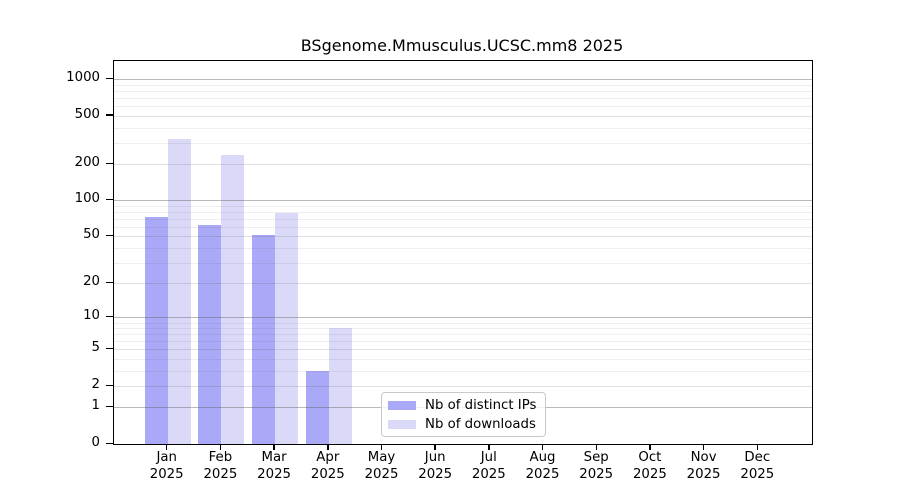 The image size is (900, 500). What do you see at coordinates (87, 114) in the screenshot?
I see `y-tick-label: 500` at bounding box center [87, 114].